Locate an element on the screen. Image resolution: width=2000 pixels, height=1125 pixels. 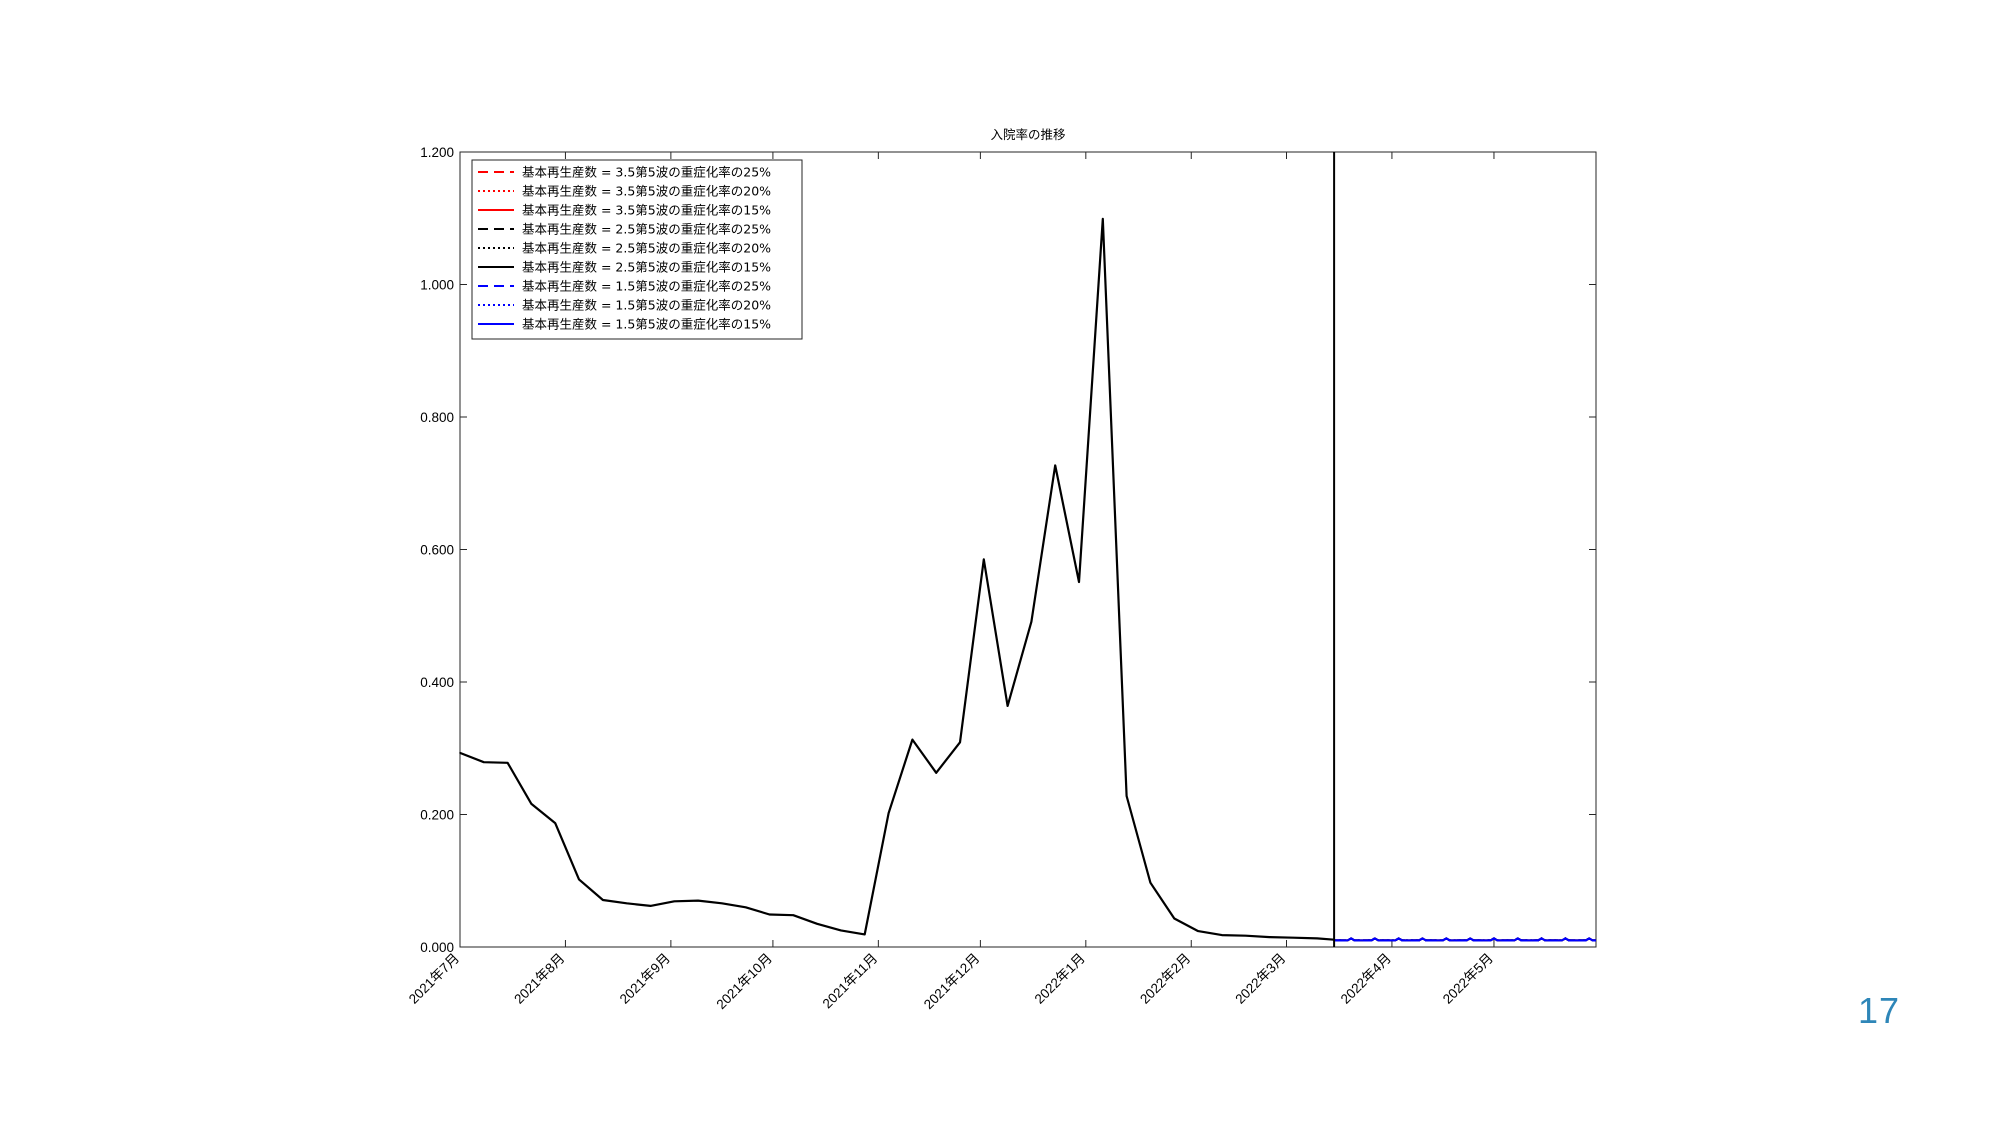
y-tick-label: 1.200 is located at coordinates (437, 152).